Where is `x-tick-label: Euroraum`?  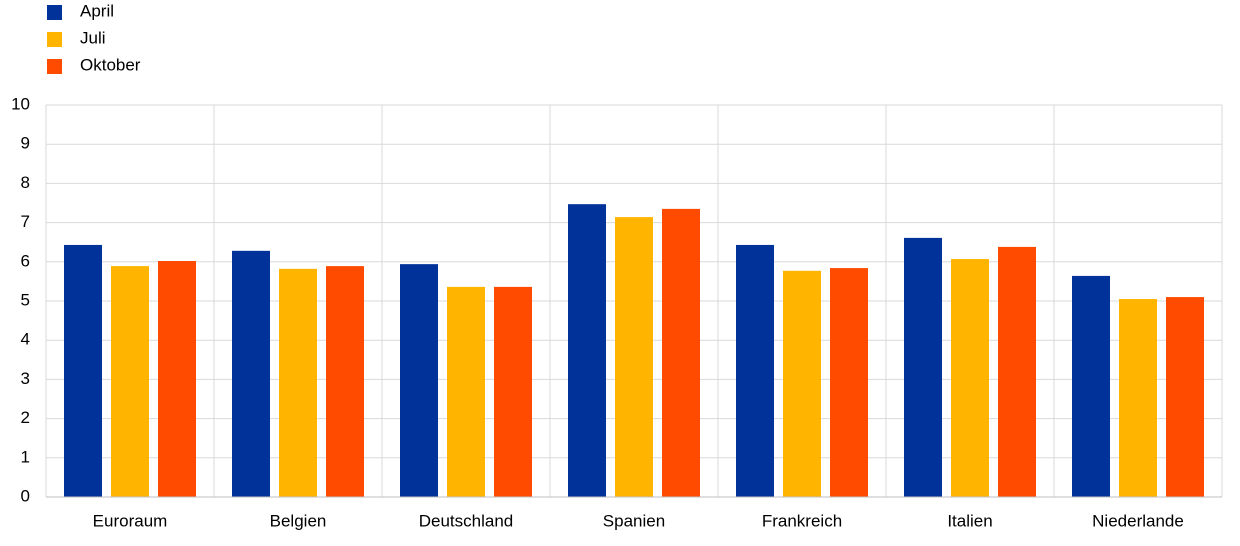
x-tick-label: Euroraum is located at coordinates (130, 520).